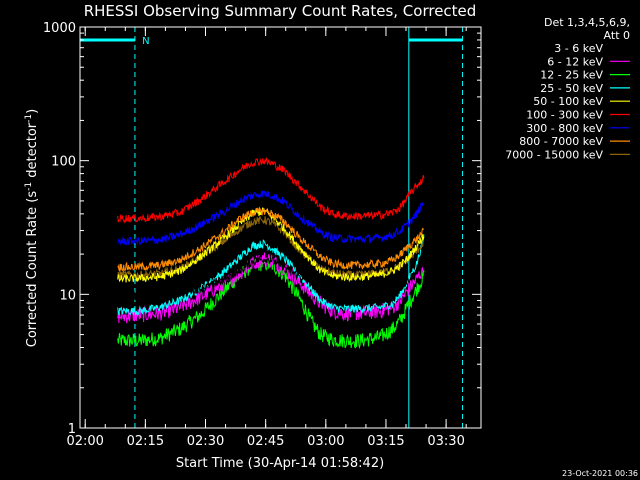 Image resolution: width=640 pixels, height=480 pixels. What do you see at coordinates (145, 41) in the screenshot?
I see `night-label: N` at bounding box center [145, 41].